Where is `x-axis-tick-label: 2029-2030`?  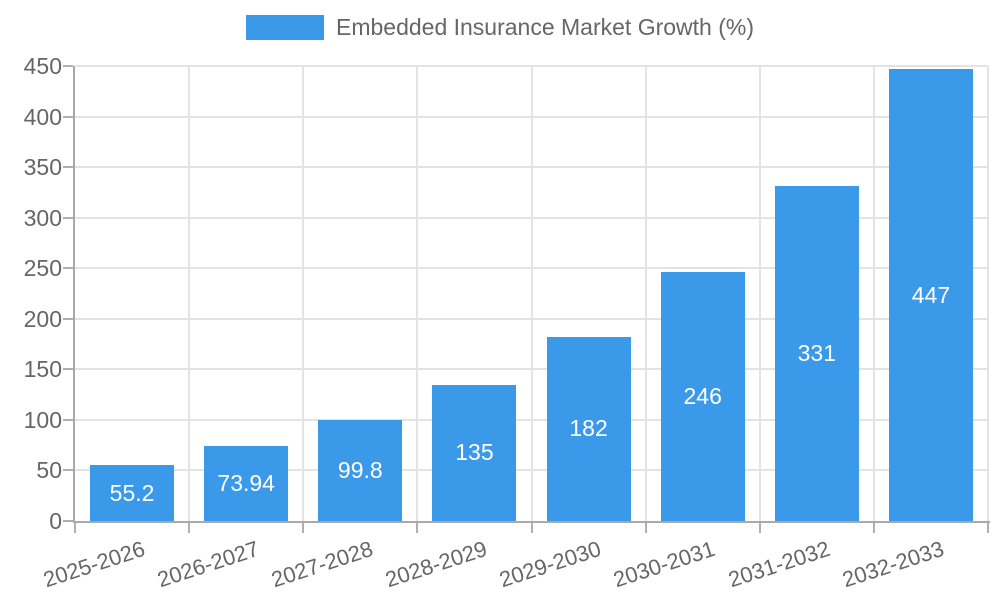
x-axis-tick-label: 2029-2030 is located at coordinates (550, 564).